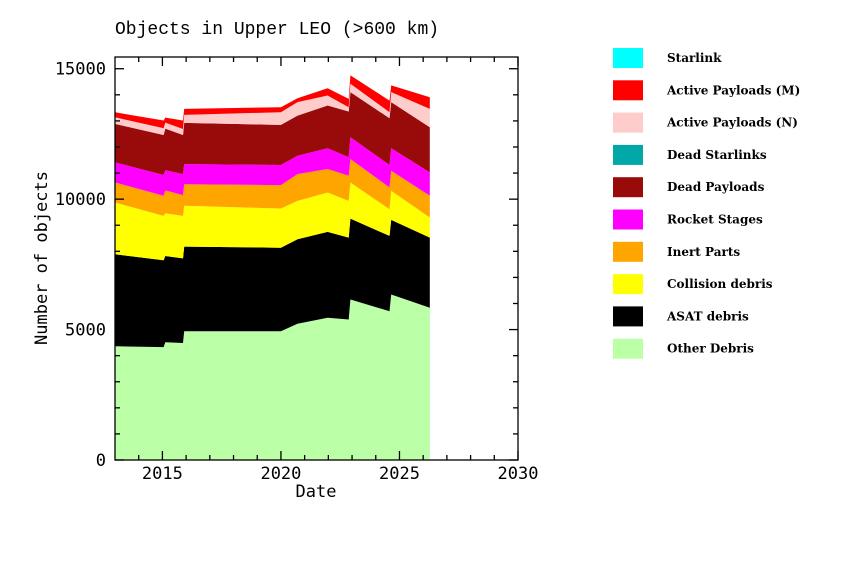 The image size is (857, 576). What do you see at coordinates (717, 155) in the screenshot?
I see `legend-label-dead-starlinks: Dead Starlinks` at bounding box center [717, 155].